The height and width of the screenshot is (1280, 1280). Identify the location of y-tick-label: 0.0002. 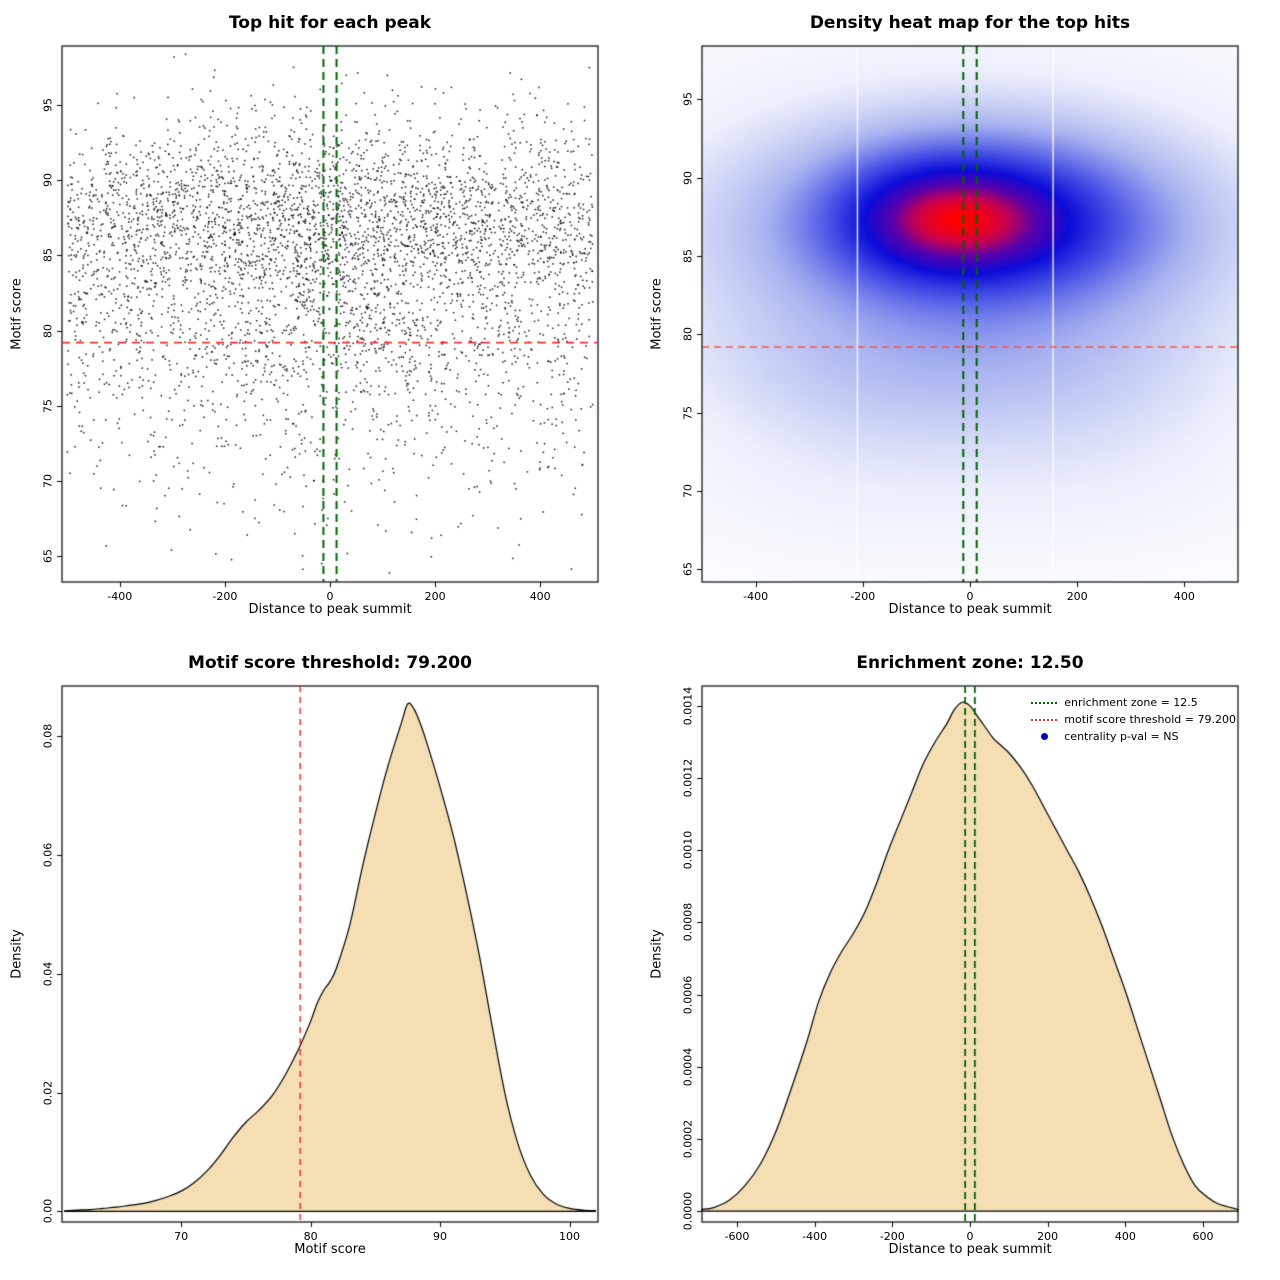
(688, 1139).